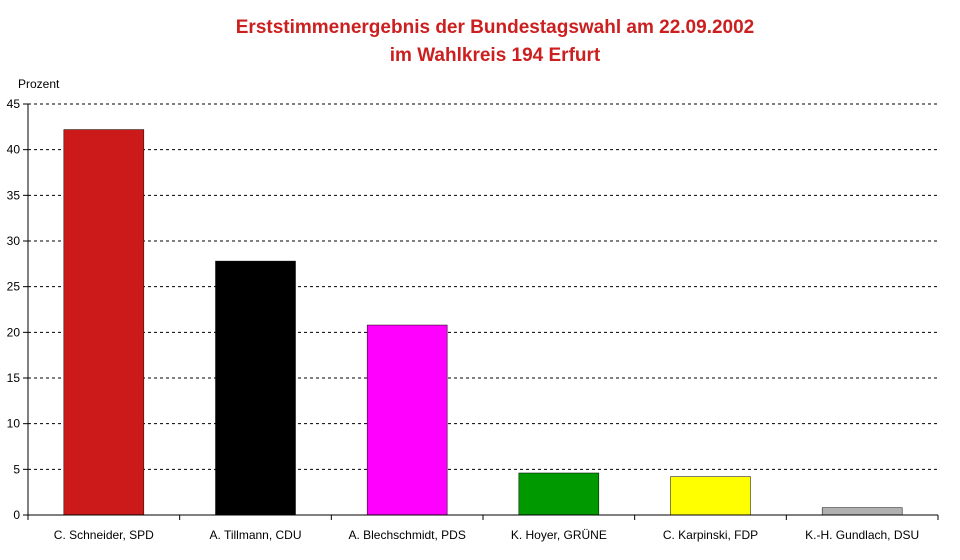 This screenshot has width=960, height=560. What do you see at coordinates (406, 535) in the screenshot?
I see `x-tick-label: A. Blechschmidt, PDS` at bounding box center [406, 535].